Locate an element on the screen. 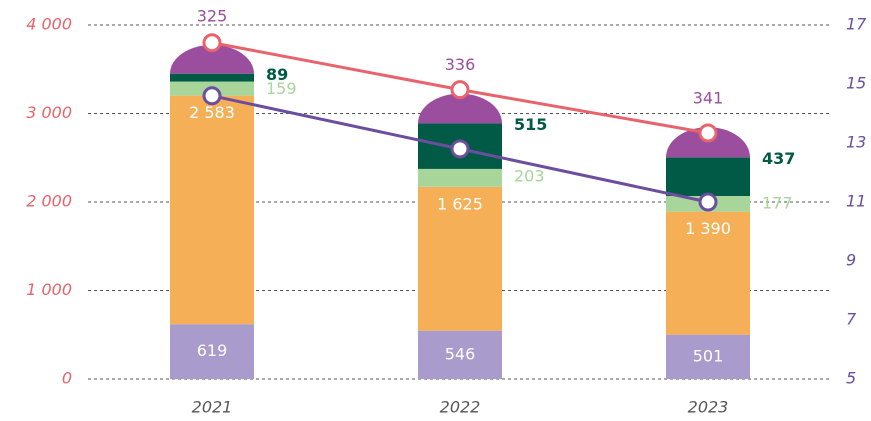 The image size is (871, 421). y2-tick-label: 7 is located at coordinates (851, 319).